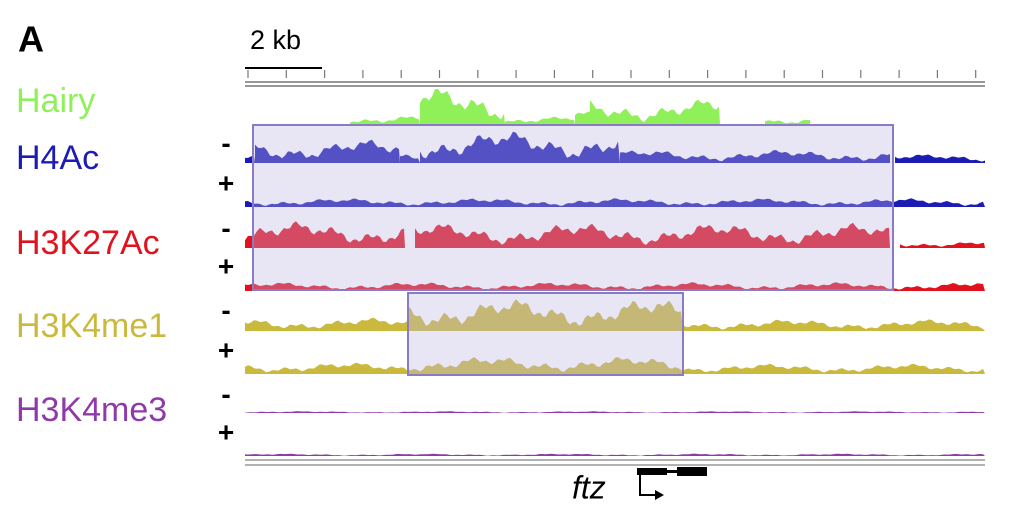 This screenshot has height=516, width=1012. I want to click on track-label: H3K4me1, so click(91, 326).